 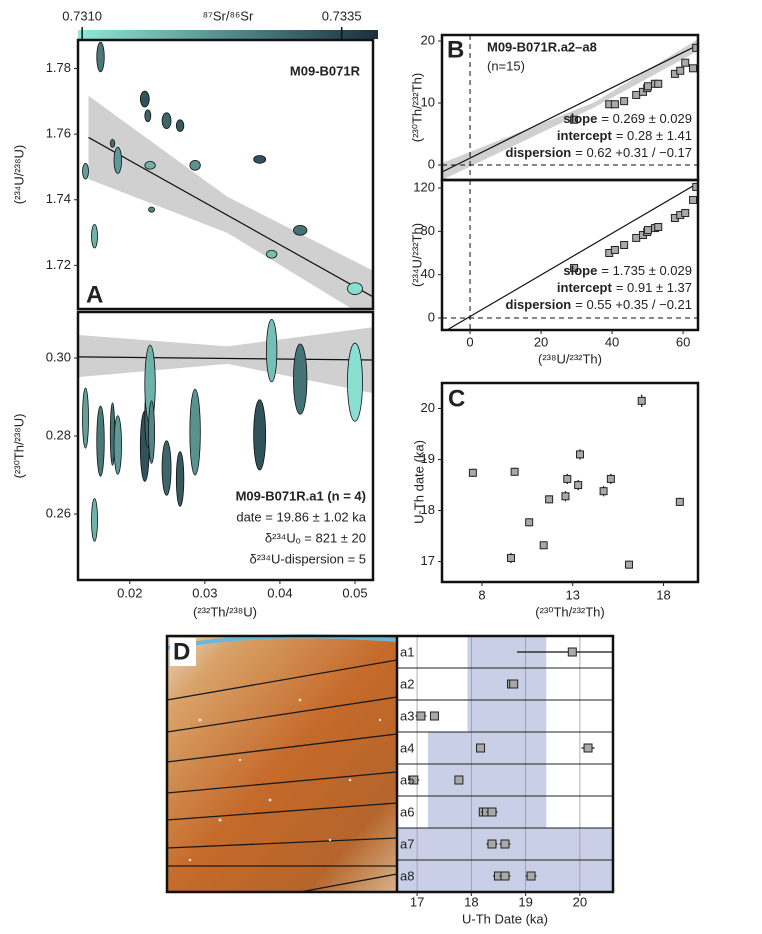 I want to click on row-label: a8, so click(x=407, y=875).